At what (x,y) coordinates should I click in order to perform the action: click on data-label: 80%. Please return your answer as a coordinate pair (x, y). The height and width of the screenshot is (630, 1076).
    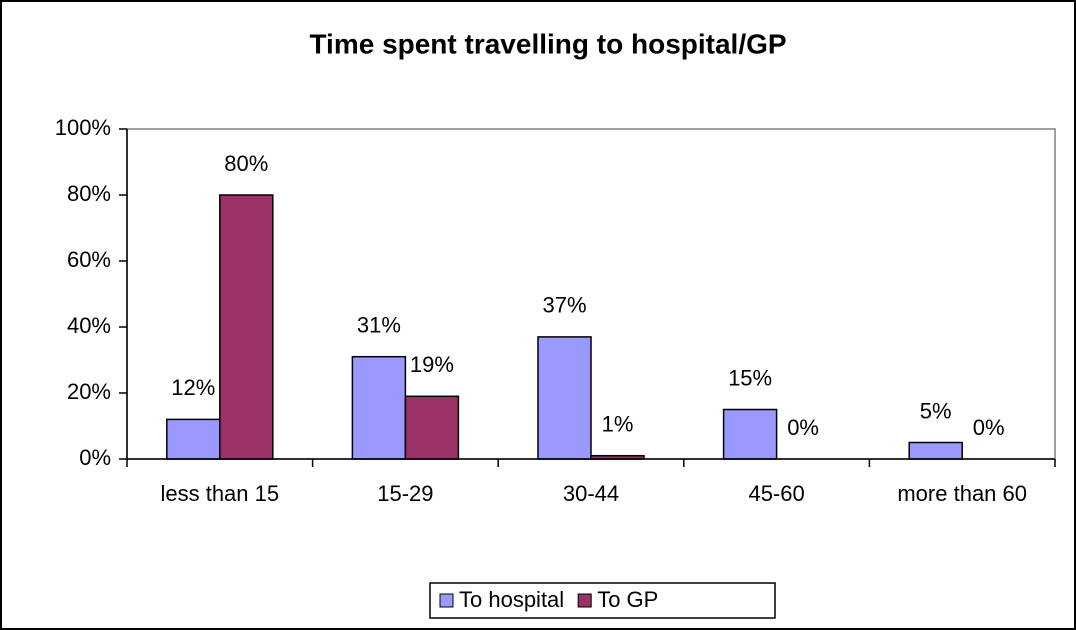
    Looking at the image, I should click on (246, 163).